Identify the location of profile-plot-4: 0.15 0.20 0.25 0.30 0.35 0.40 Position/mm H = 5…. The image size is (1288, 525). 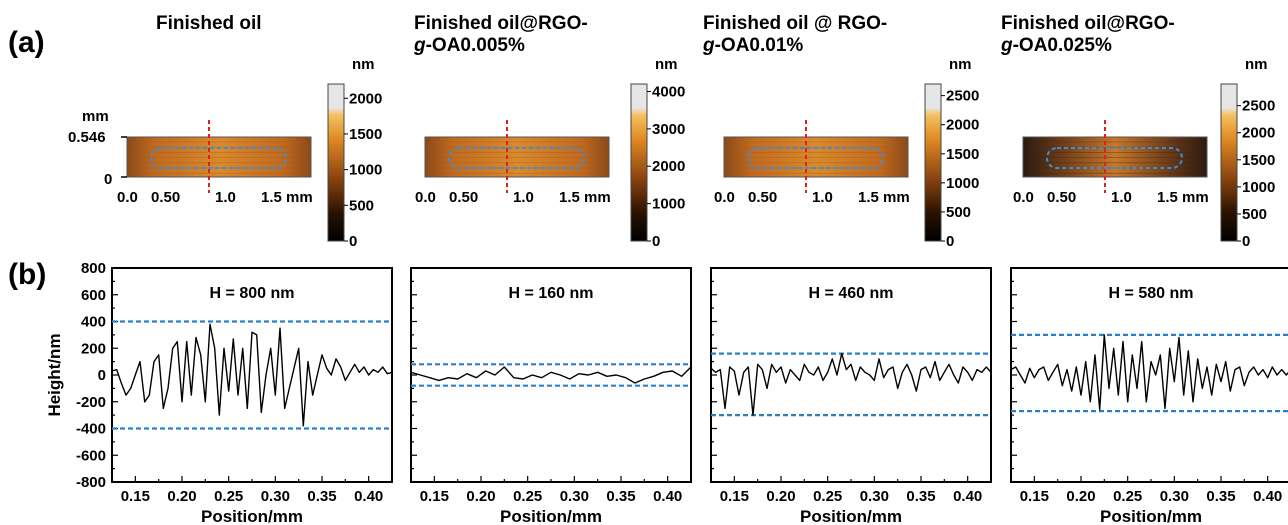
(1149, 396).